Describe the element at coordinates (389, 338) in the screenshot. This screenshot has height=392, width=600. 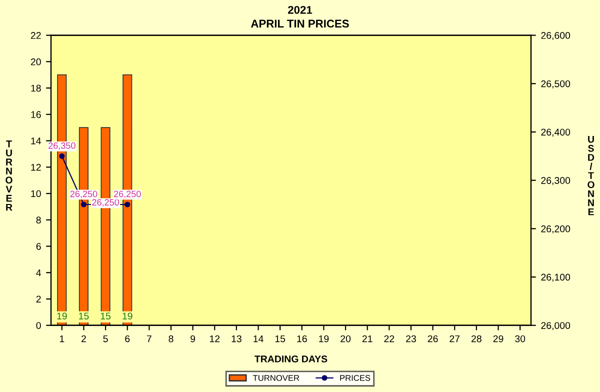
I see `x-tick-label: 22` at that location.